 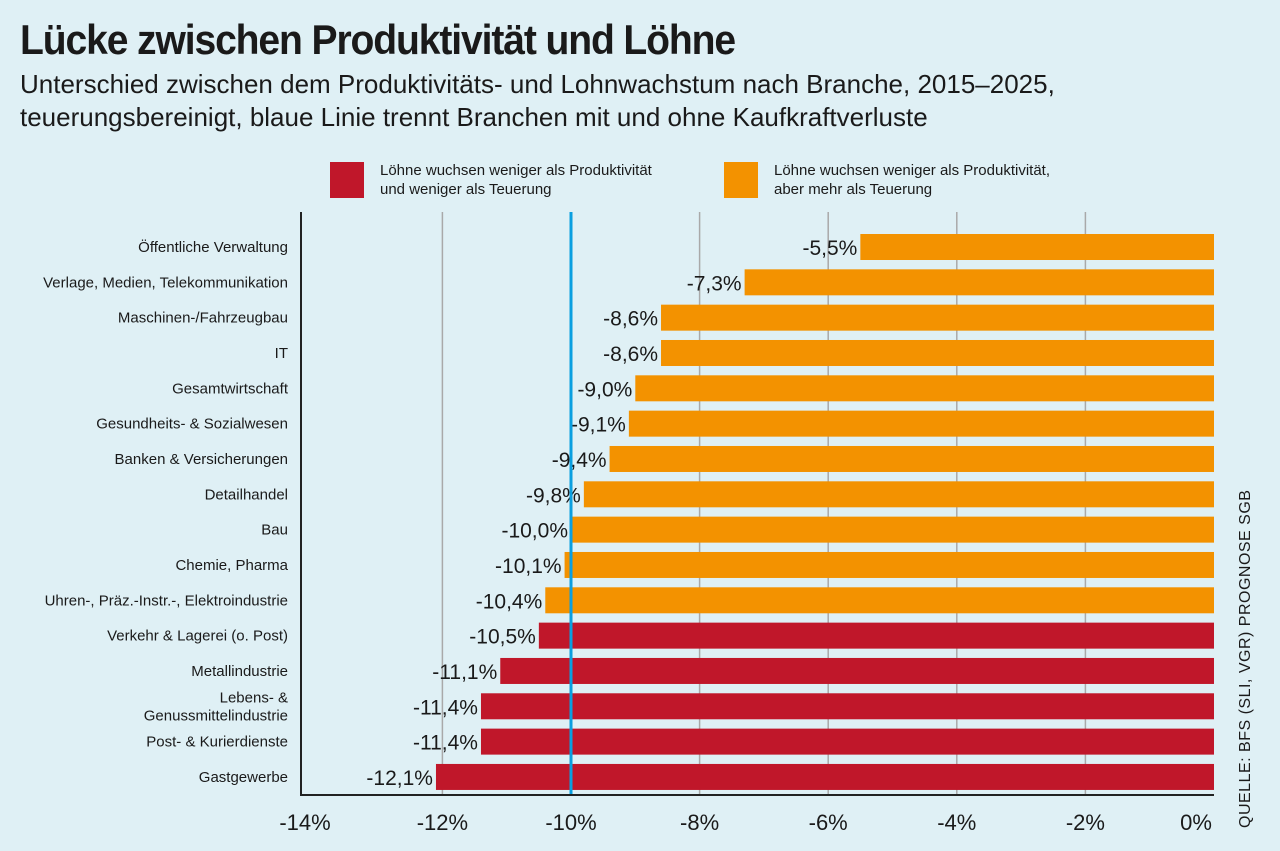 What do you see at coordinates (281, 353) in the screenshot?
I see `category-label: IT` at bounding box center [281, 353].